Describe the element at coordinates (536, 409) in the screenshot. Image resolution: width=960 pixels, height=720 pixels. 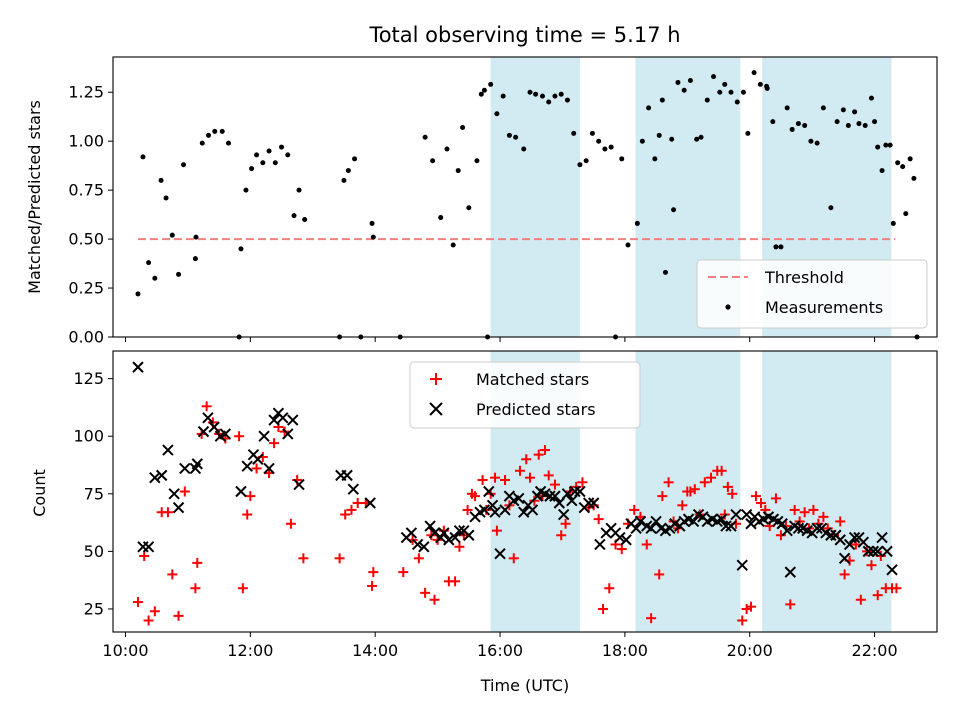
I see `legend-predicted-label: Predicted stars` at that location.